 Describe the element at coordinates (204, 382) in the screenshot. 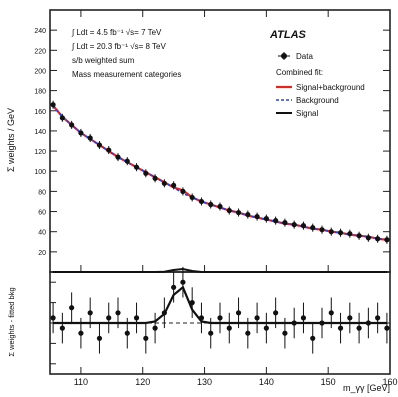

I see `x-tick-label: 130` at that location.